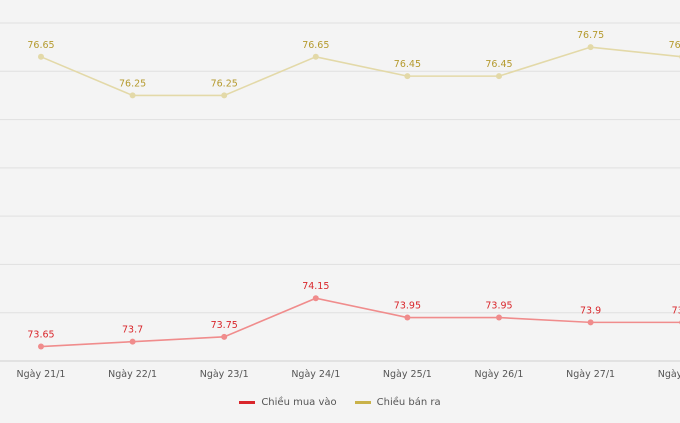  Describe the element at coordinates (408, 402) in the screenshot. I see `legend-label: Chiều bán ra` at that location.